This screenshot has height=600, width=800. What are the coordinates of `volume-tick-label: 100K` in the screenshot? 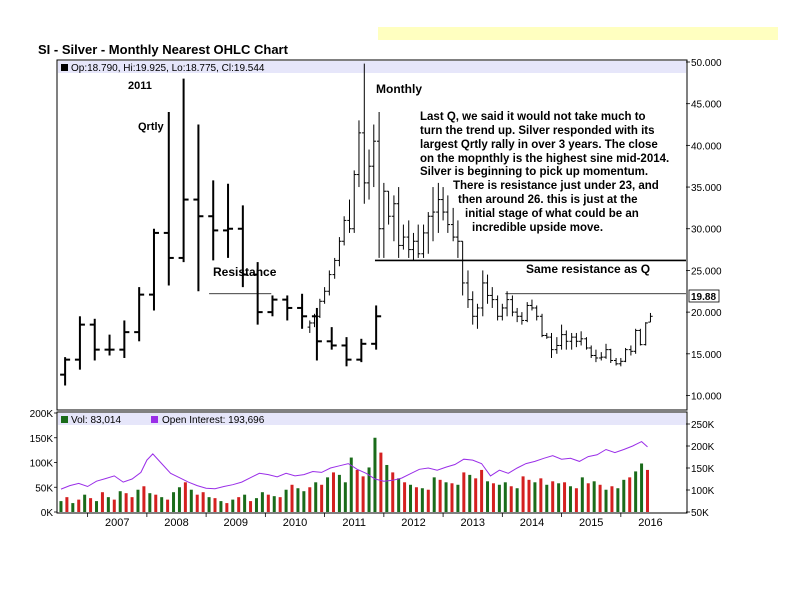 It's located at (42, 464).